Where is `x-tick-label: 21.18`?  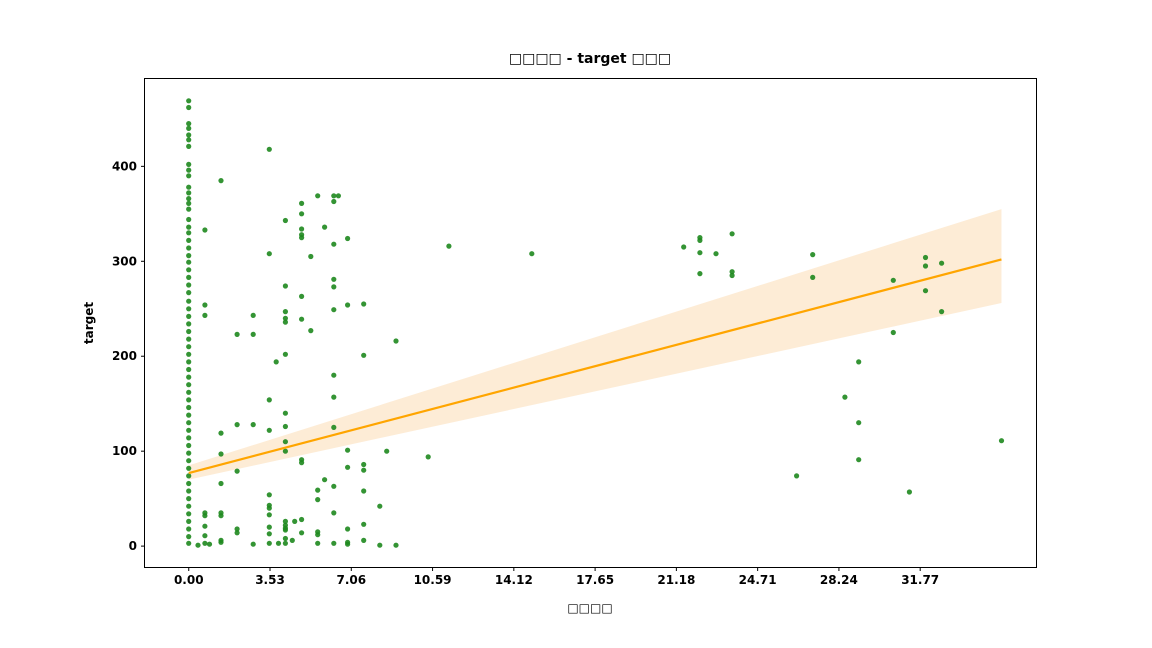 x-tick-label: 21.18 is located at coordinates (676, 580).